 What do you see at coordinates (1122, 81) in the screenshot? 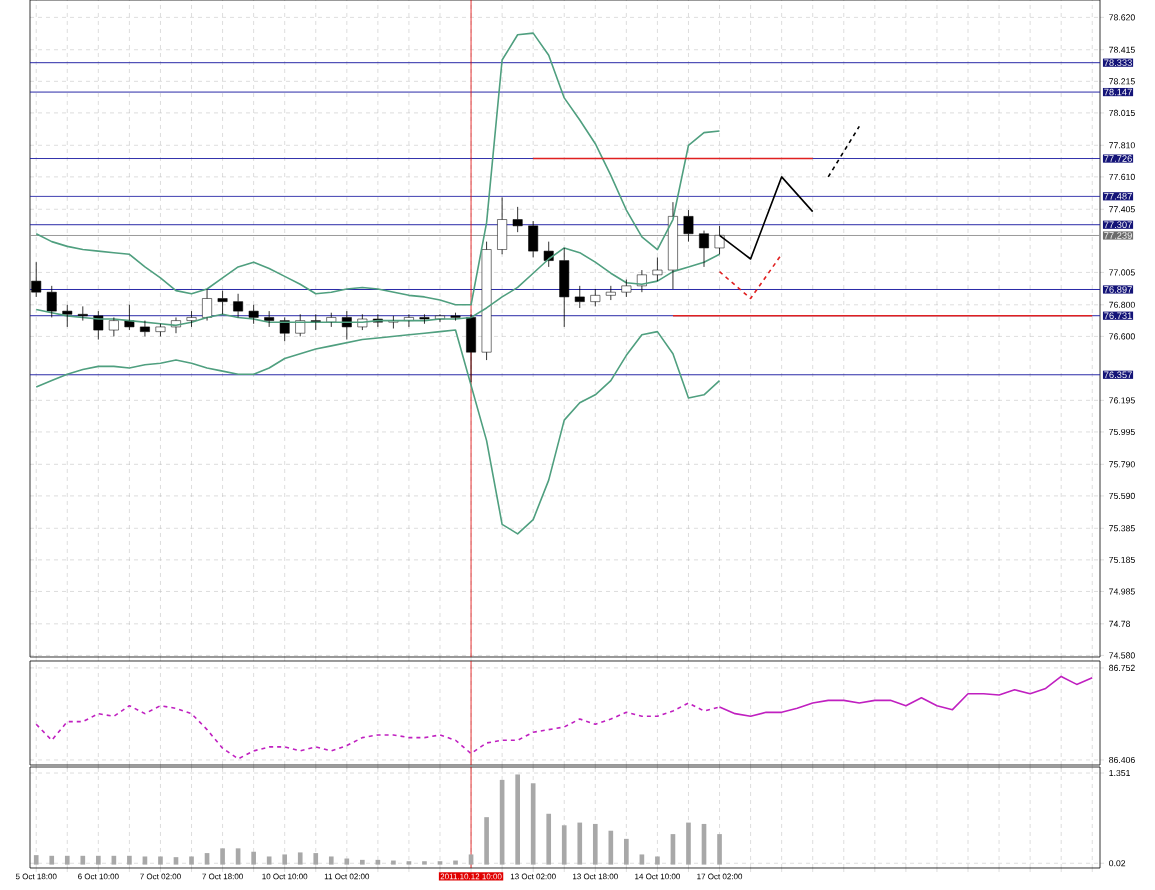
I see `y-tick-label: 78.215` at bounding box center [1122, 81].